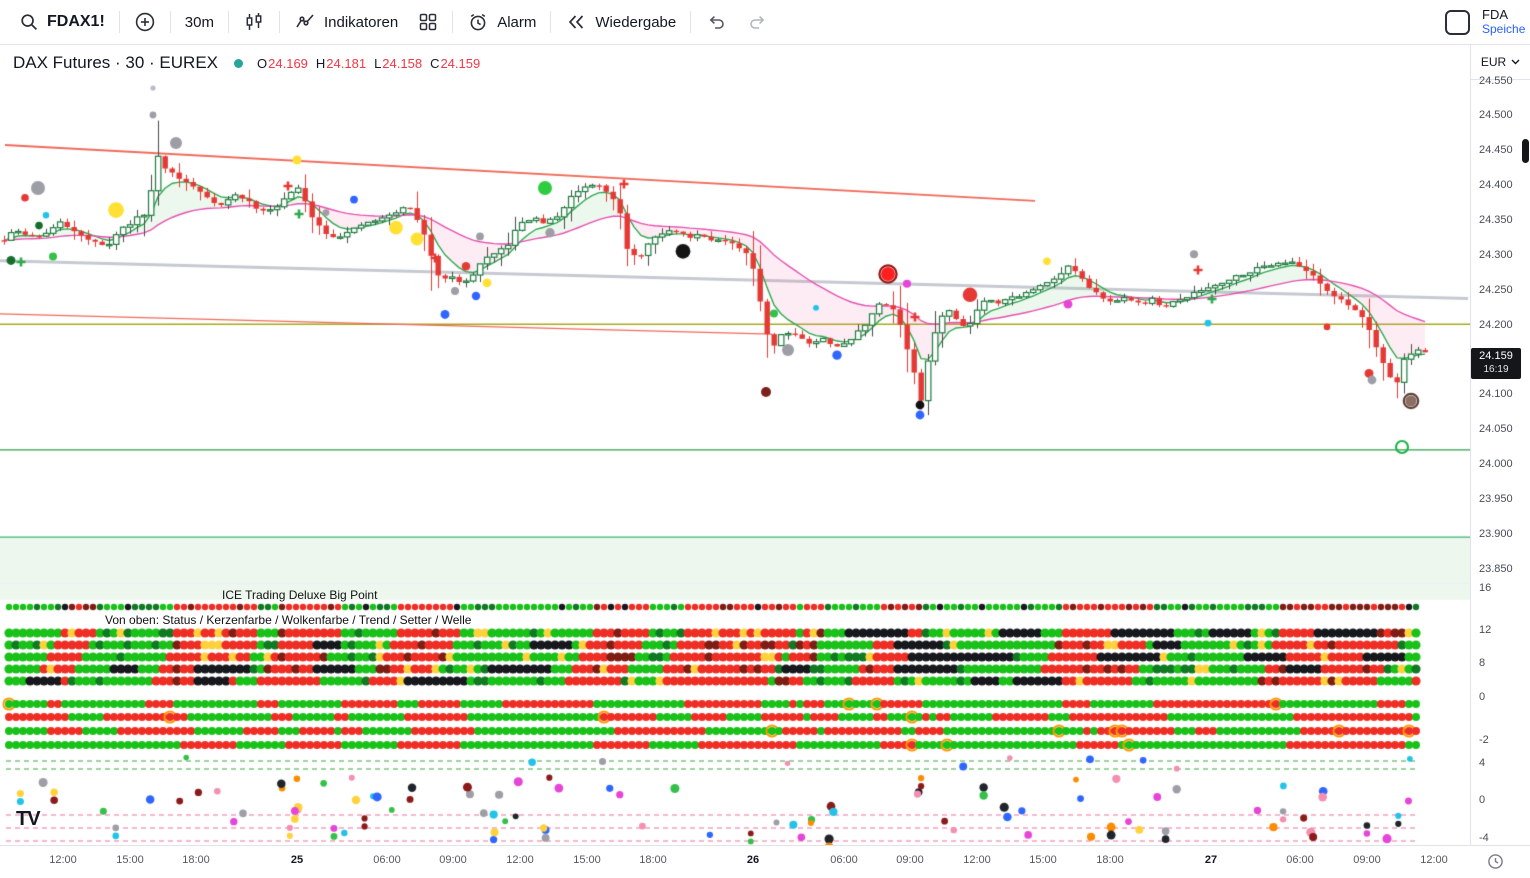  Describe the element at coordinates (1211, 860) in the screenshot. I see `time-axis-label: 27` at that location.